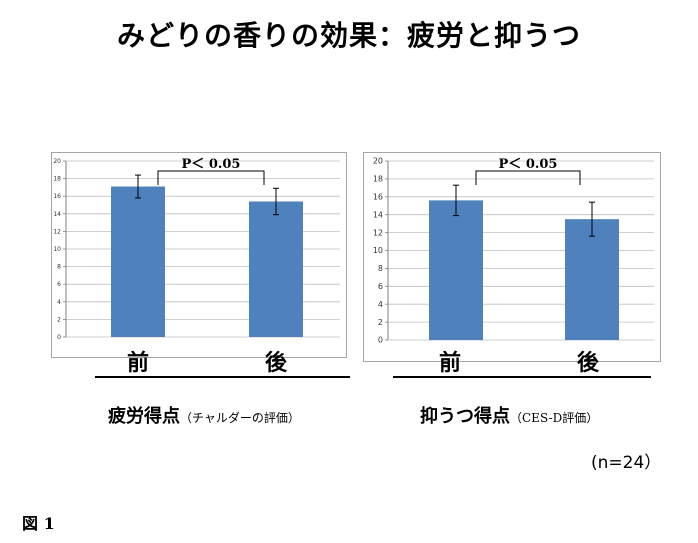 The image size is (698, 543). What do you see at coordinates (449, 363) in the screenshot?
I see `depression-category-before: 前` at bounding box center [449, 363].